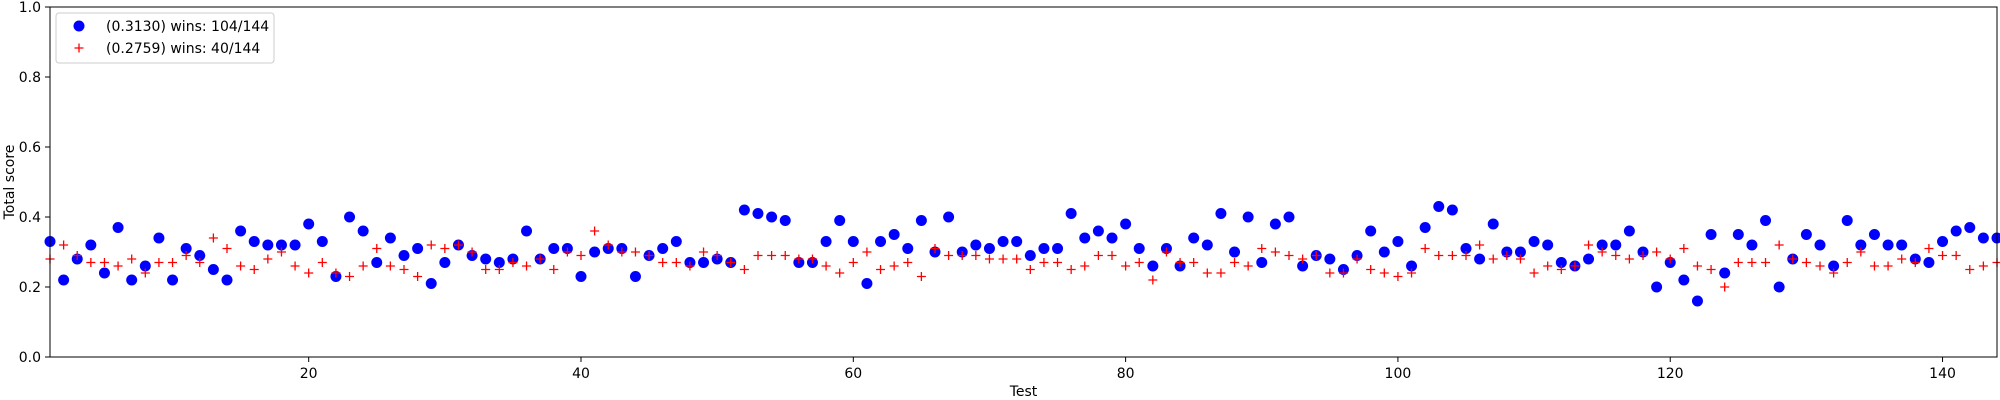 Image resolution: width=2000 pixels, height=400 pixels. What do you see at coordinates (30, 358) in the screenshot?
I see `y-tick-label: 0.0` at bounding box center [30, 358].